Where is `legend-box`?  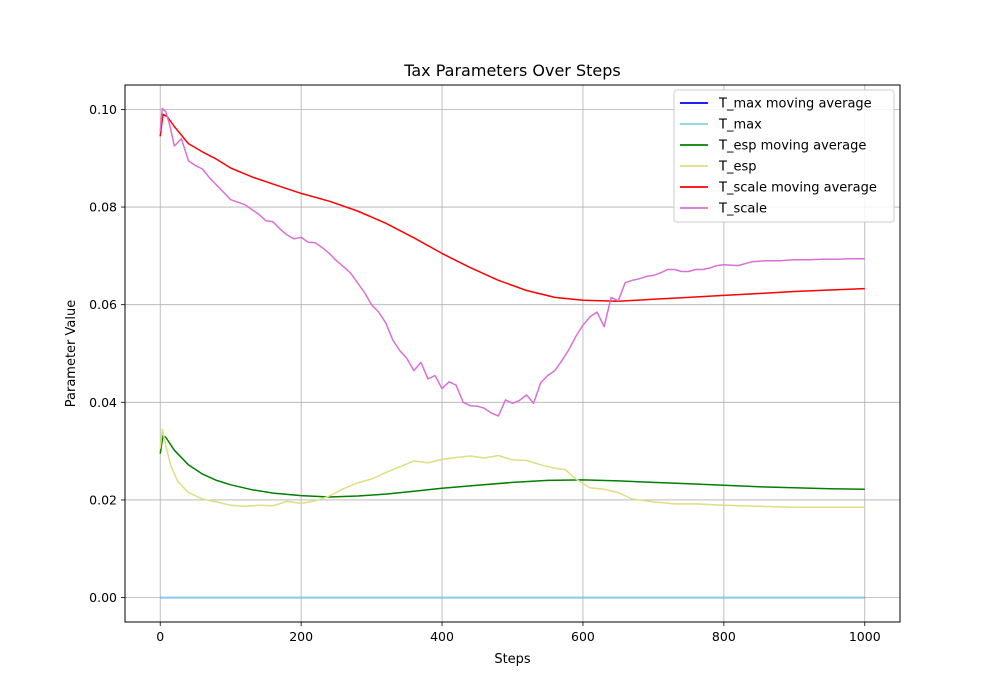 legend-box is located at coordinates (784, 156).